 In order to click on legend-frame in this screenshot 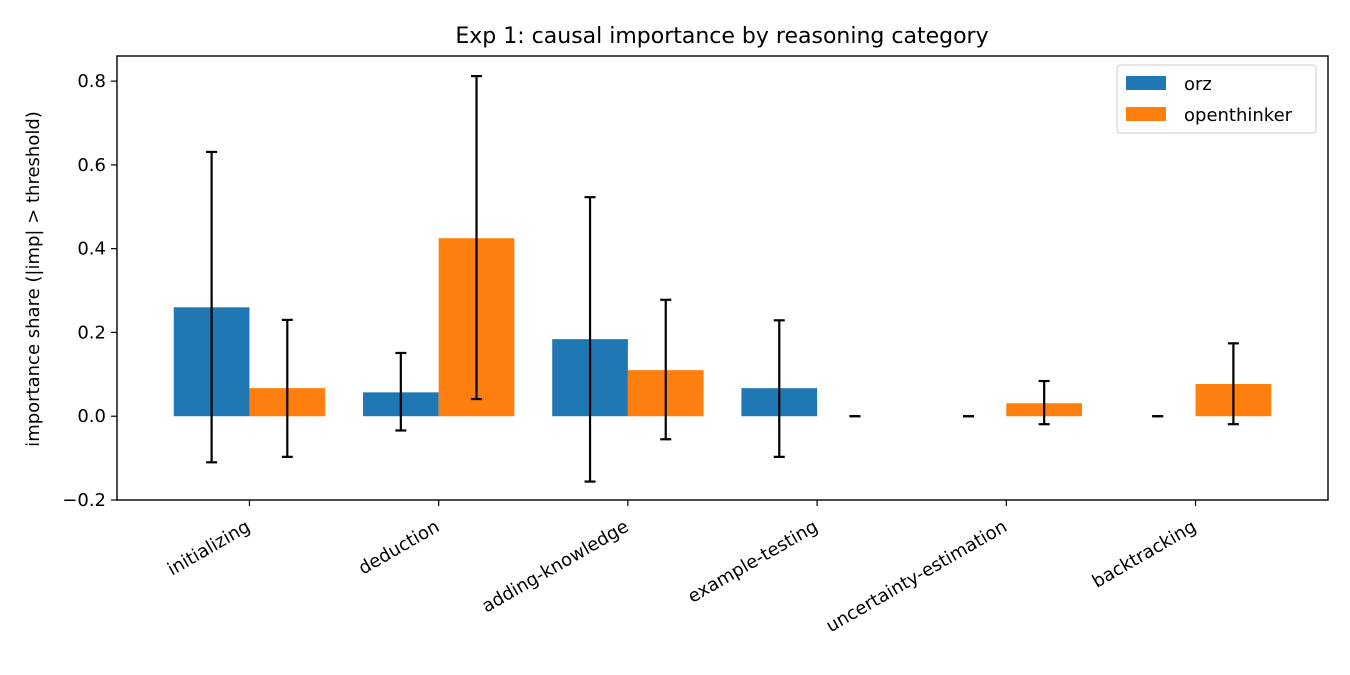, I will do `click(1216, 99)`.